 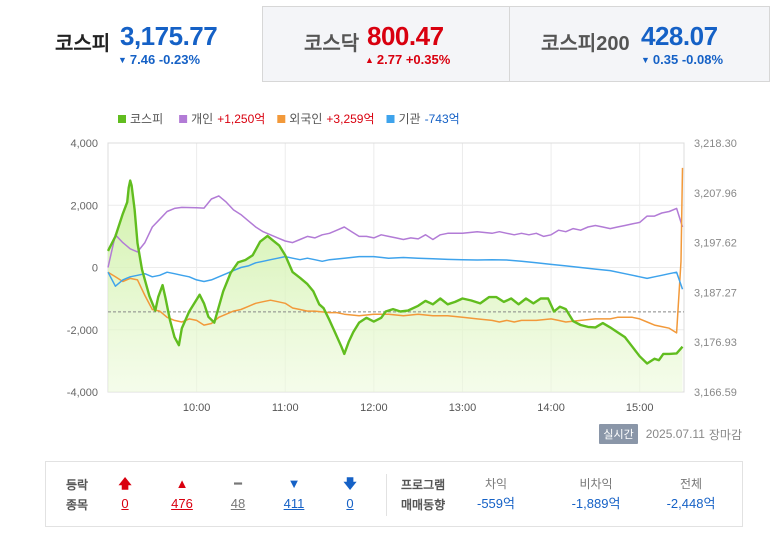 I want to click on right-tick-label: 3,166.59, so click(x=715, y=393).